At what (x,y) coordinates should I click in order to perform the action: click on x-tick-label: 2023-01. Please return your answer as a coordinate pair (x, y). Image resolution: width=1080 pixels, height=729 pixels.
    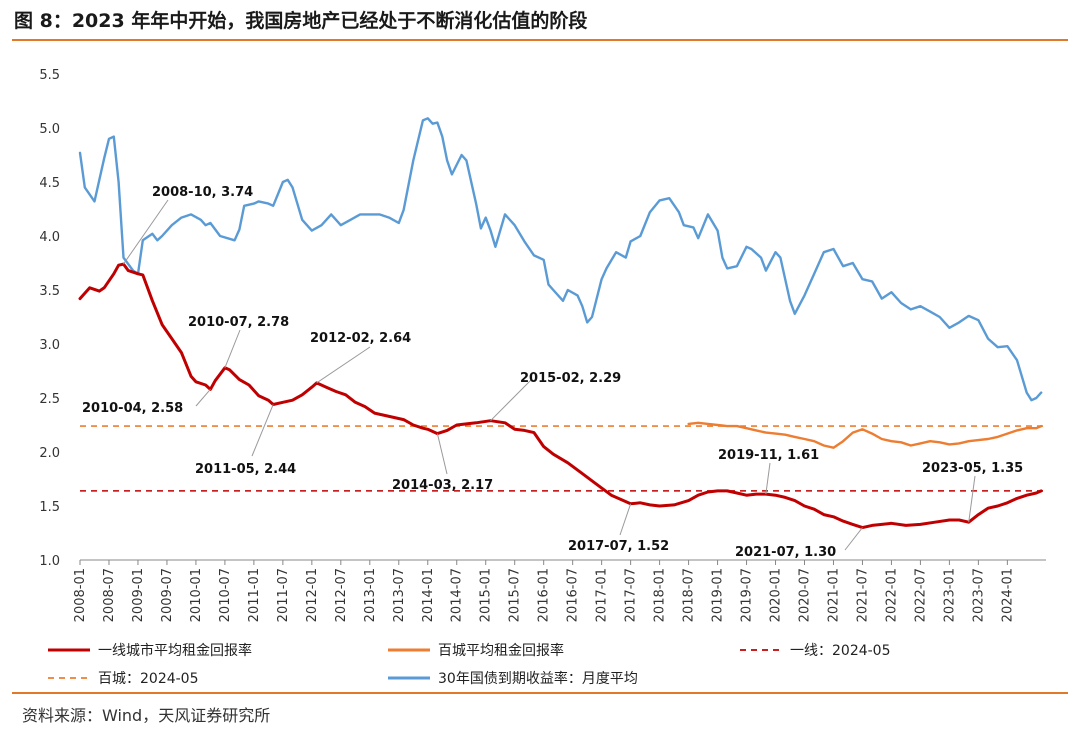
    Looking at the image, I should click on (949, 595).